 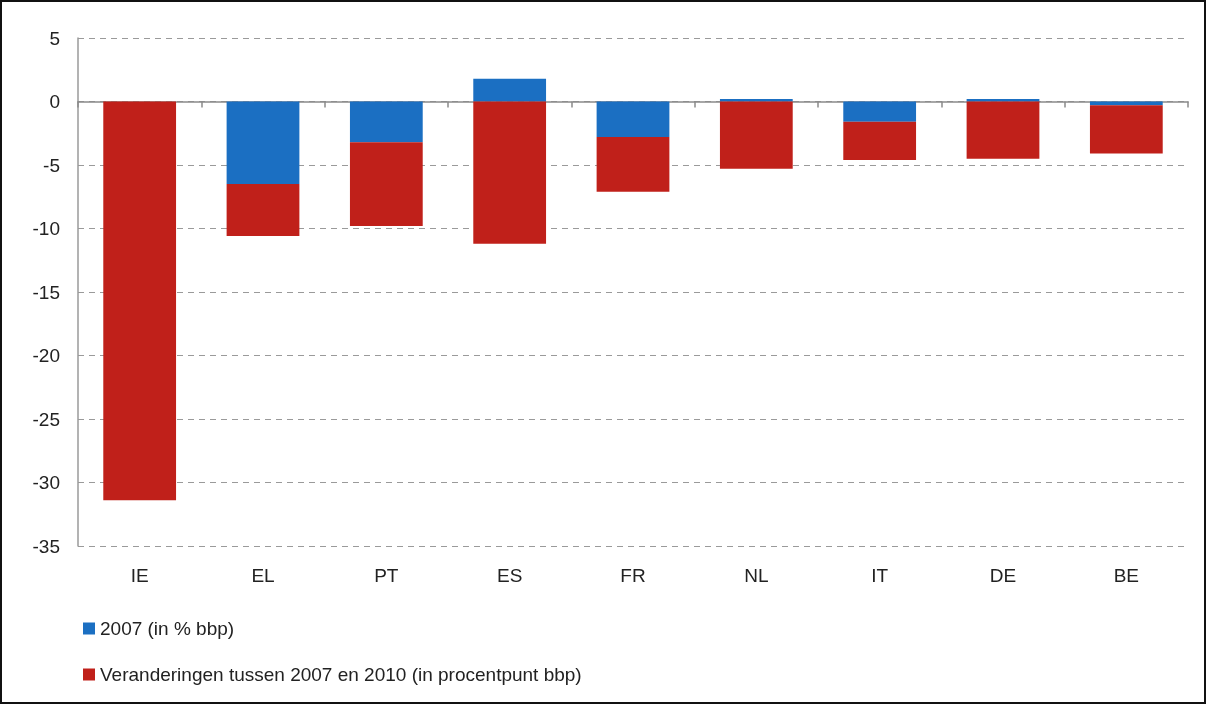 I want to click on x-tick-label: NL, so click(x=756, y=575).